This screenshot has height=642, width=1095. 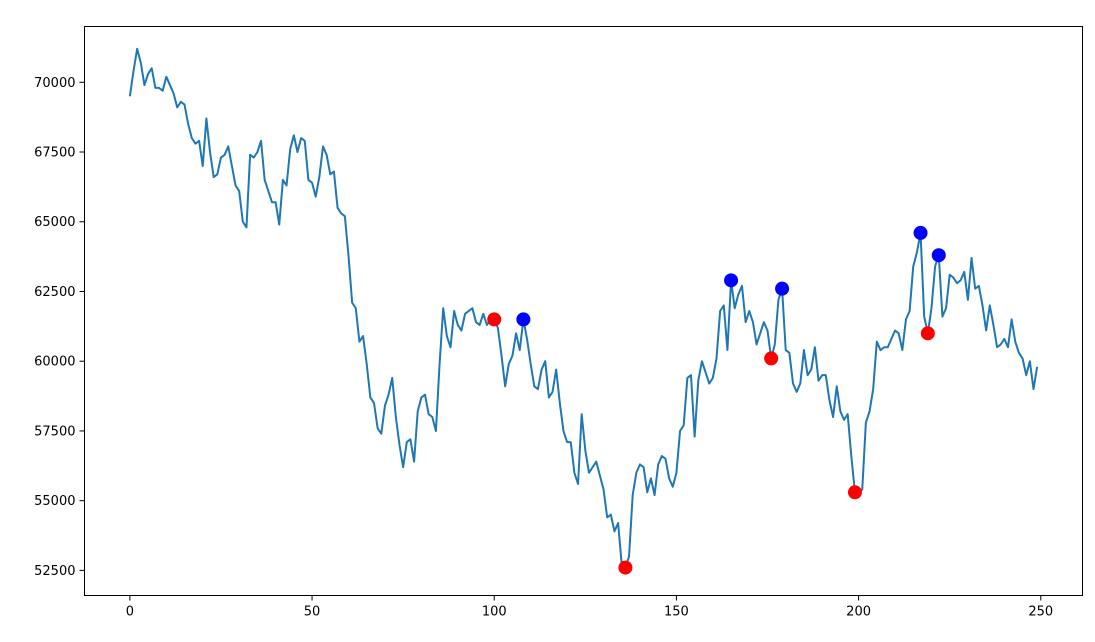 What do you see at coordinates (54, 153) in the screenshot?
I see `y-tick-label: 67500` at bounding box center [54, 153].